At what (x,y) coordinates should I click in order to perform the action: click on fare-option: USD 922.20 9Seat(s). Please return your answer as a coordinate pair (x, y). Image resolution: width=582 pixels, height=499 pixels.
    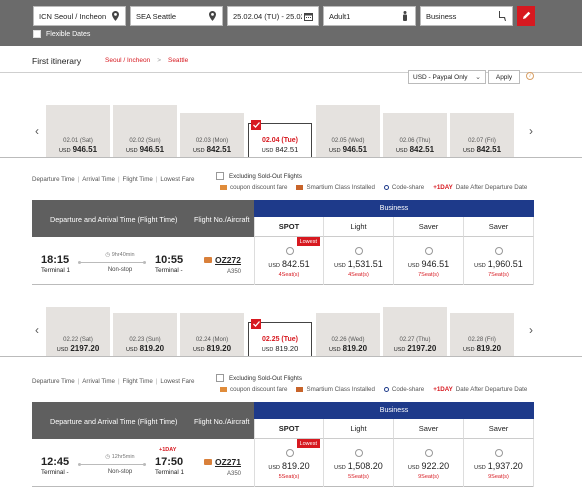
    Looking at the image, I should click on (429, 463).